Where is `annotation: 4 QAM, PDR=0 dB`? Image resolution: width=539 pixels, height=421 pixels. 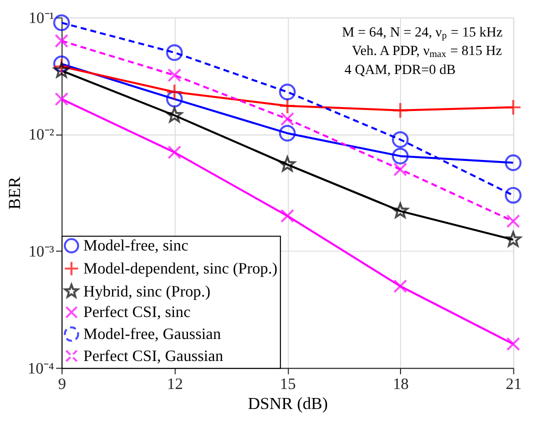
annotation: 4 QAM, PDR=0 dB is located at coordinates (400, 70).